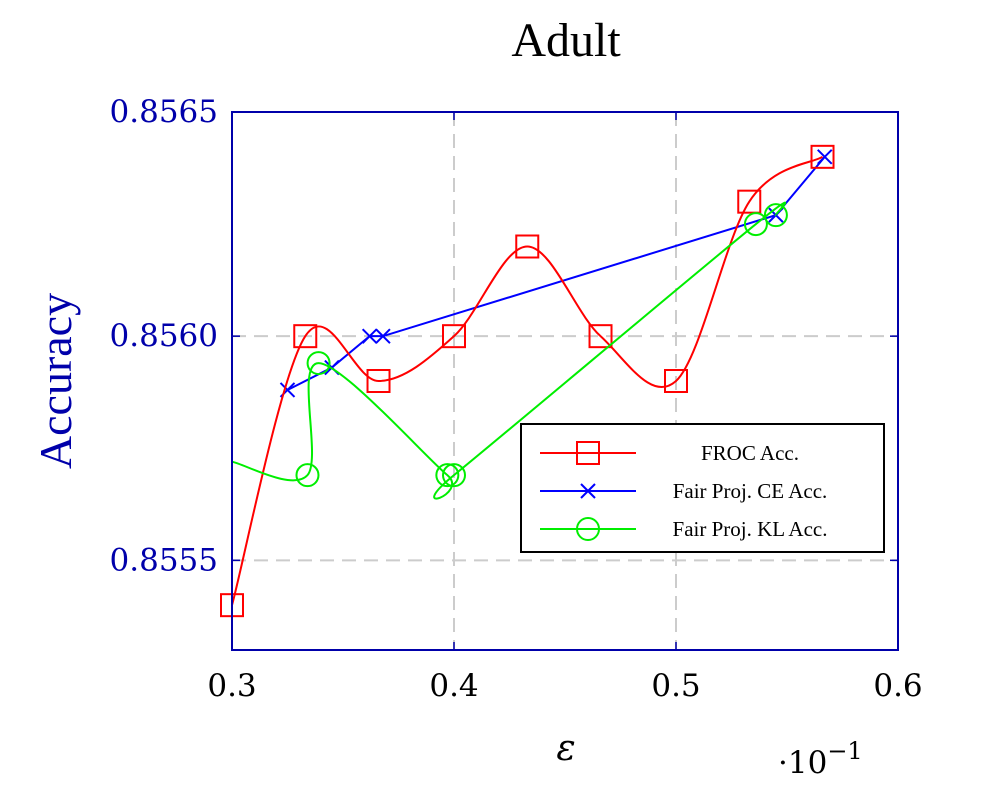 The image size is (1008, 803). What do you see at coordinates (750, 529) in the screenshot?
I see `legend-label: Fair Proj. KL Acc.` at bounding box center [750, 529].